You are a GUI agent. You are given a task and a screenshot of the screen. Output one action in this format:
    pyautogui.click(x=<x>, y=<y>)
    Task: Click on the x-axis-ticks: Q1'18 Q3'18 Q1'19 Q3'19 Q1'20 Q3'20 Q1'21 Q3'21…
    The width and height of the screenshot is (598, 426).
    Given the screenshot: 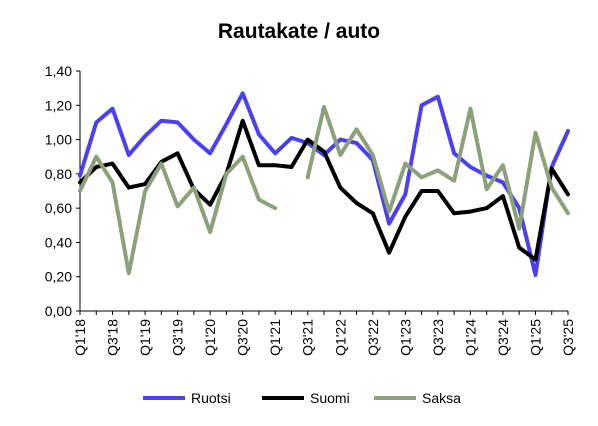 What is the action you would take?
    pyautogui.click(x=324, y=333)
    